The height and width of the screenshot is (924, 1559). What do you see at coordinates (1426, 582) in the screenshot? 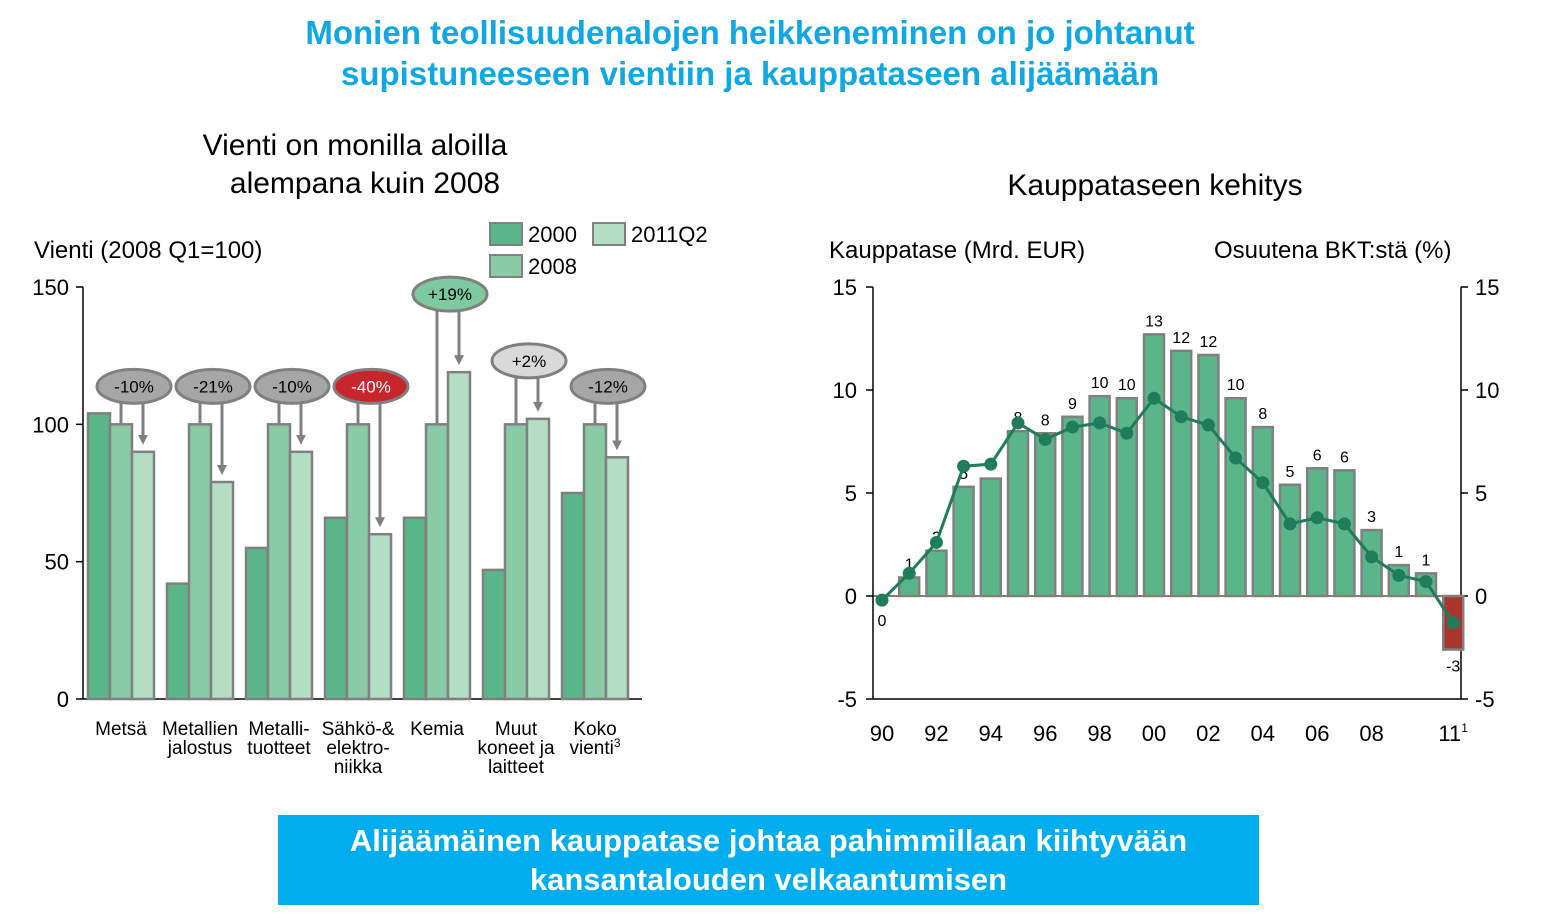
I see `gdp-share-point-2010` at bounding box center [1426, 582].